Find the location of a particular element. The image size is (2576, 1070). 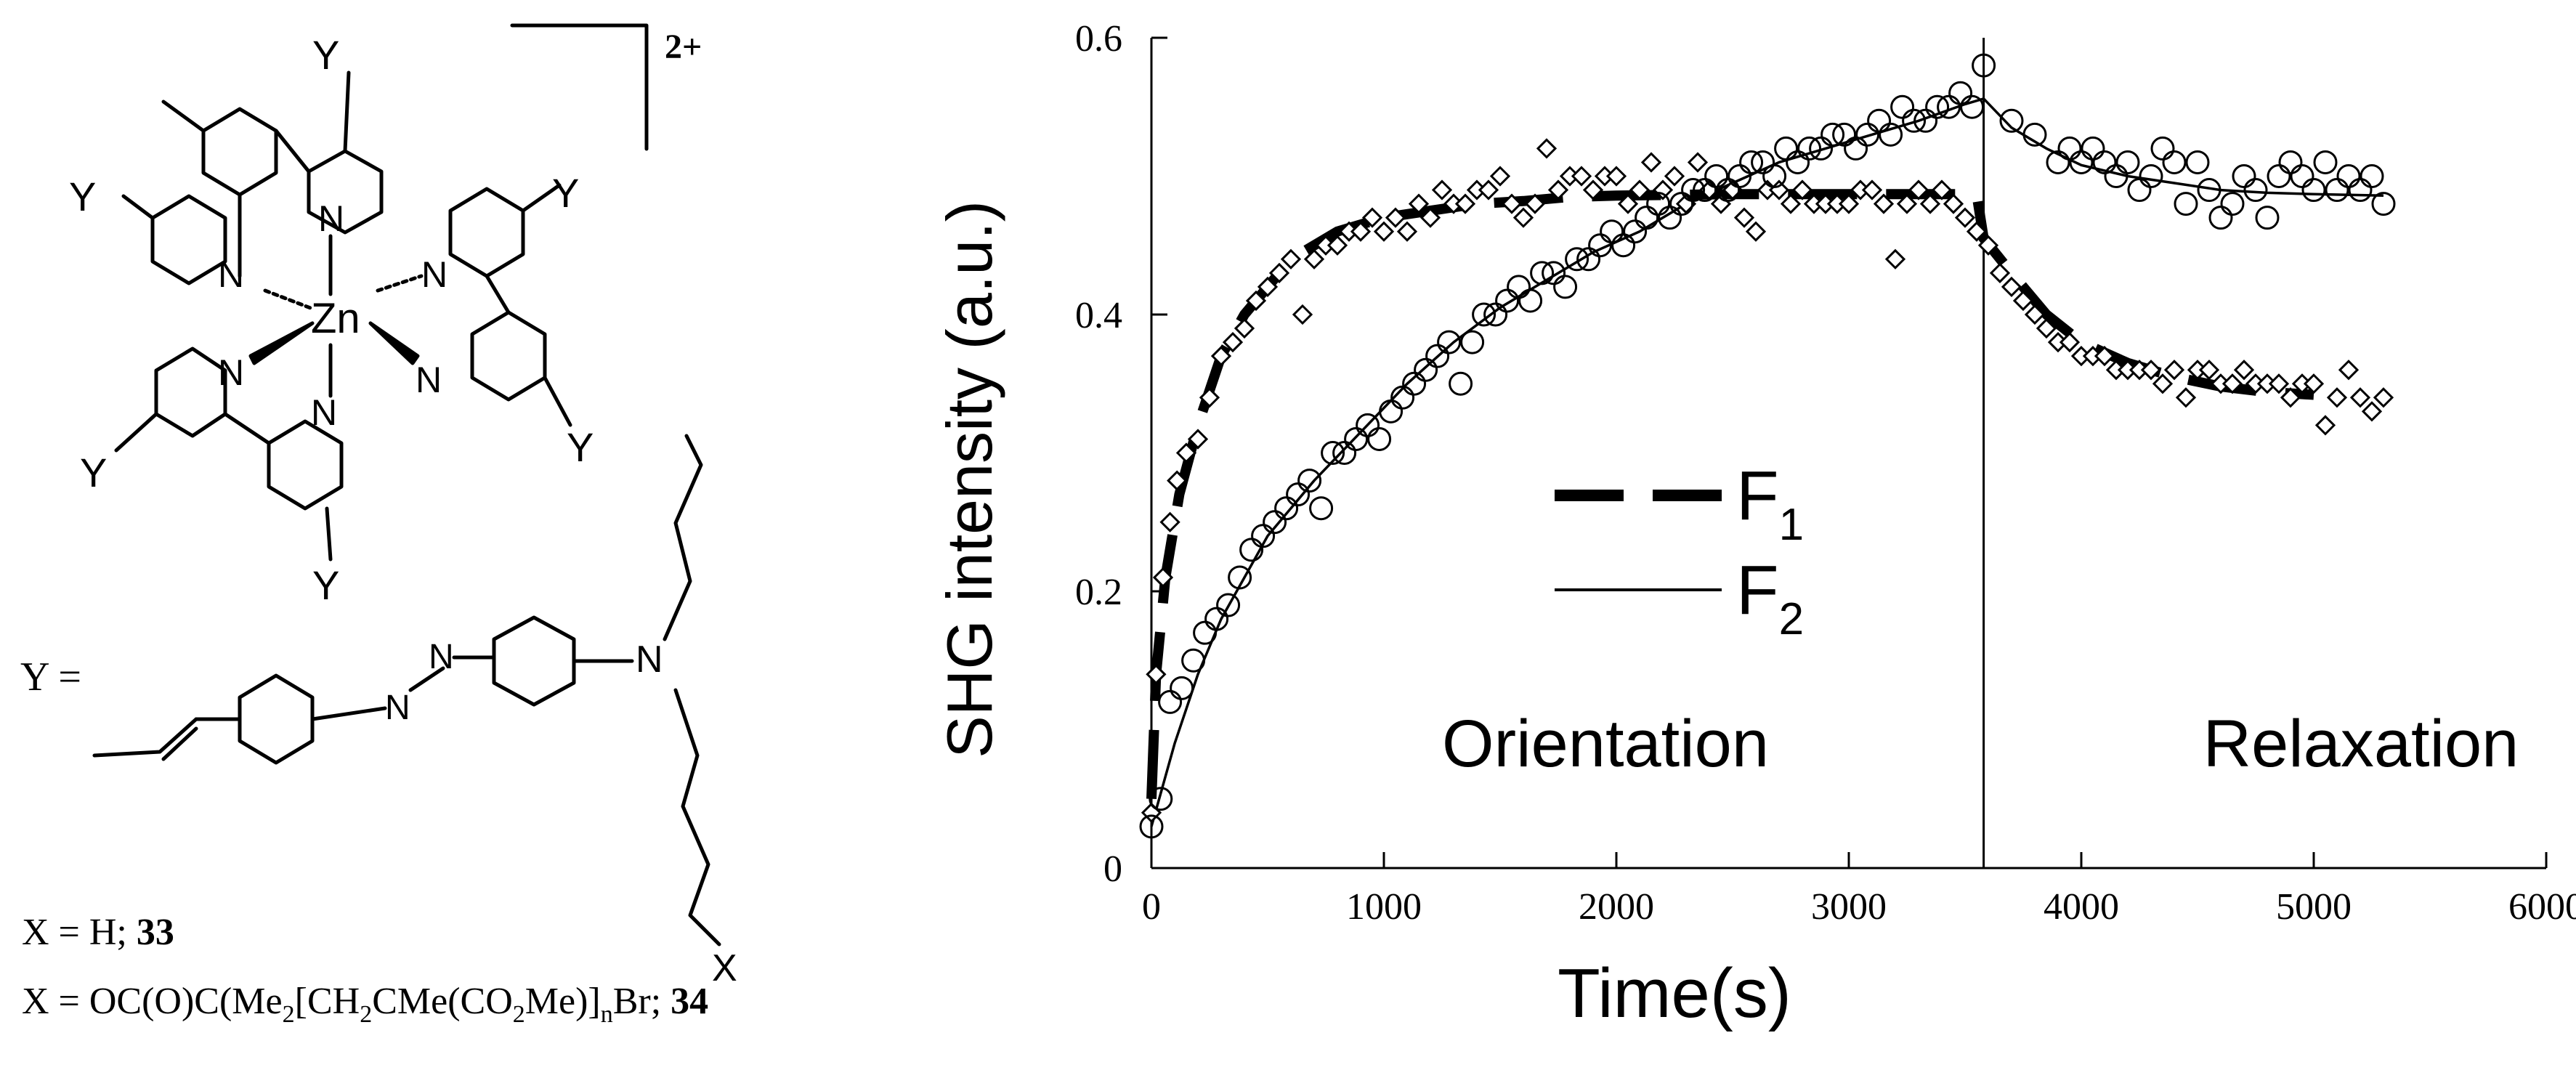

x-tick-label: 0 is located at coordinates (1151, 907).